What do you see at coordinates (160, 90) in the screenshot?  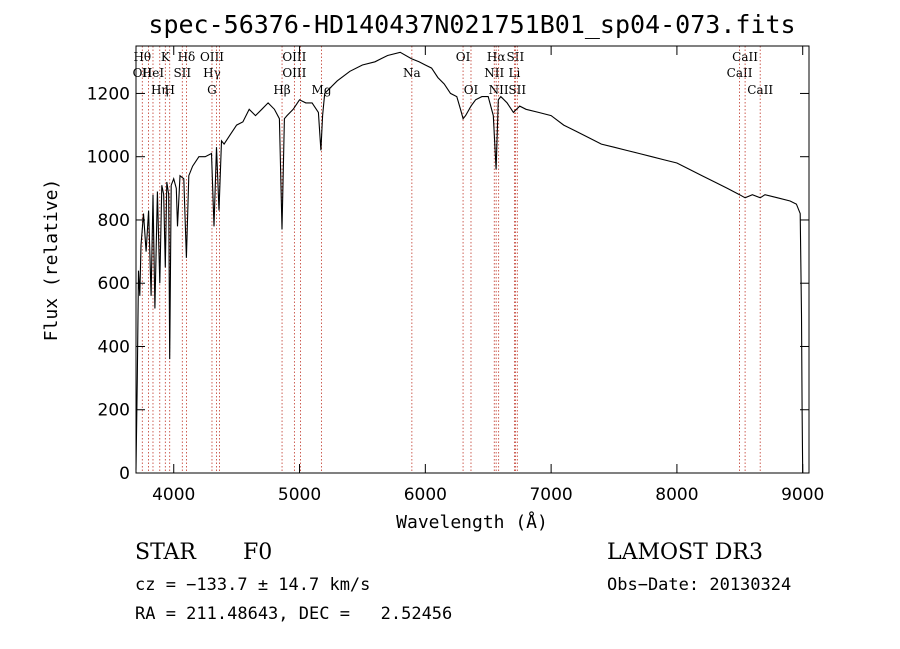 I see `line-label: Hη` at bounding box center [160, 90].